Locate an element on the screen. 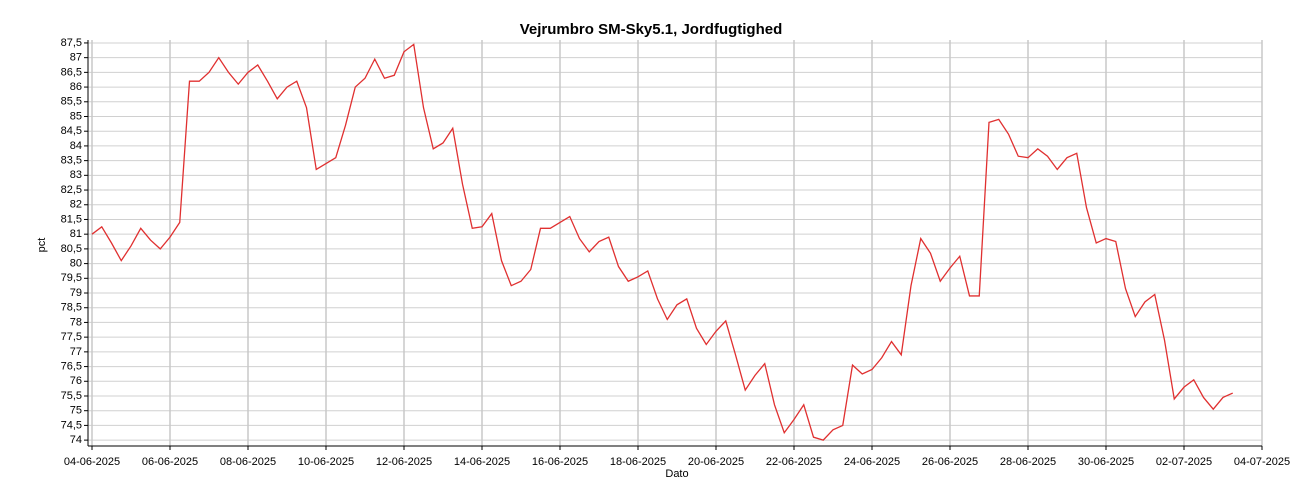  y-axis-label: pct is located at coordinates (42, 245).